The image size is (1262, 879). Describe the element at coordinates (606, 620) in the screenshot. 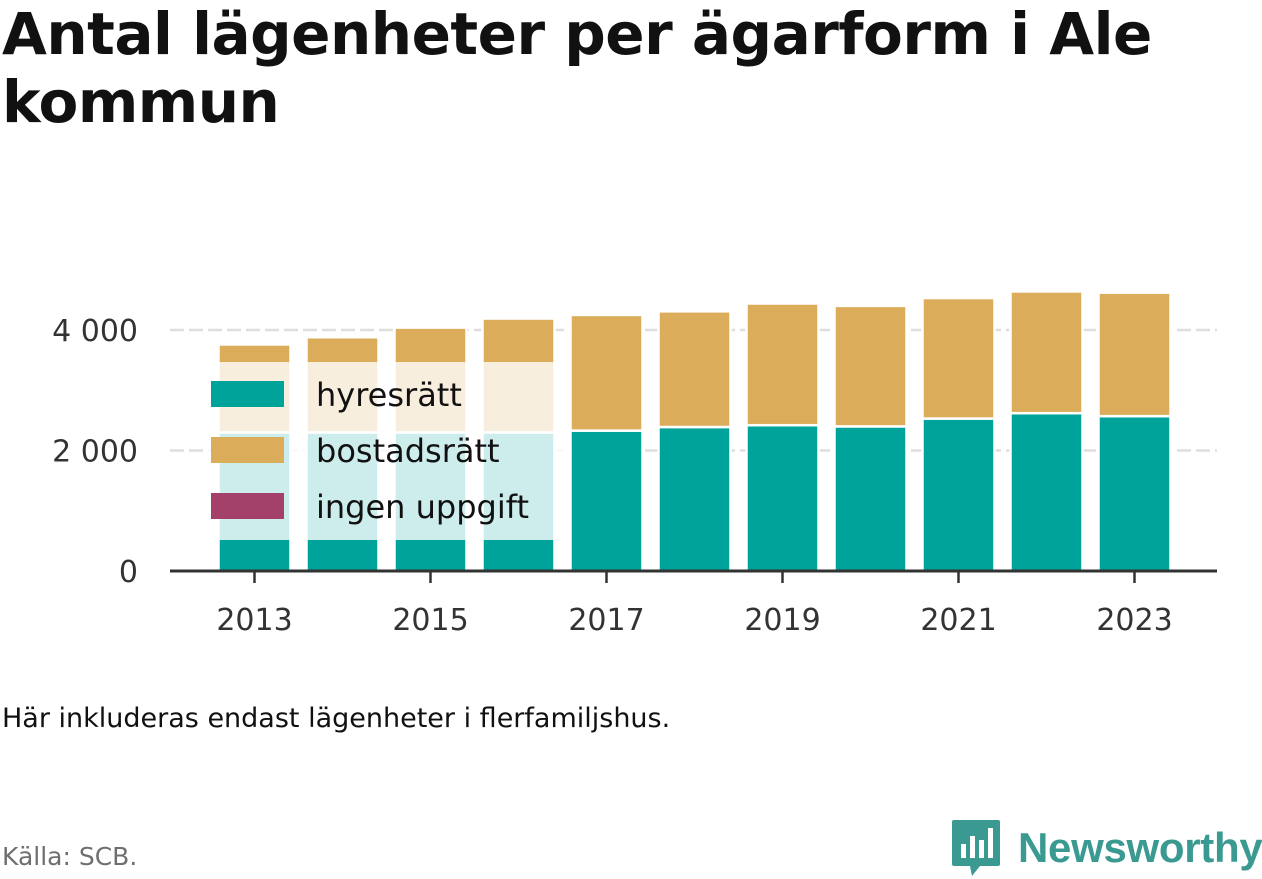

I see `x-tick-label: 2017` at that location.